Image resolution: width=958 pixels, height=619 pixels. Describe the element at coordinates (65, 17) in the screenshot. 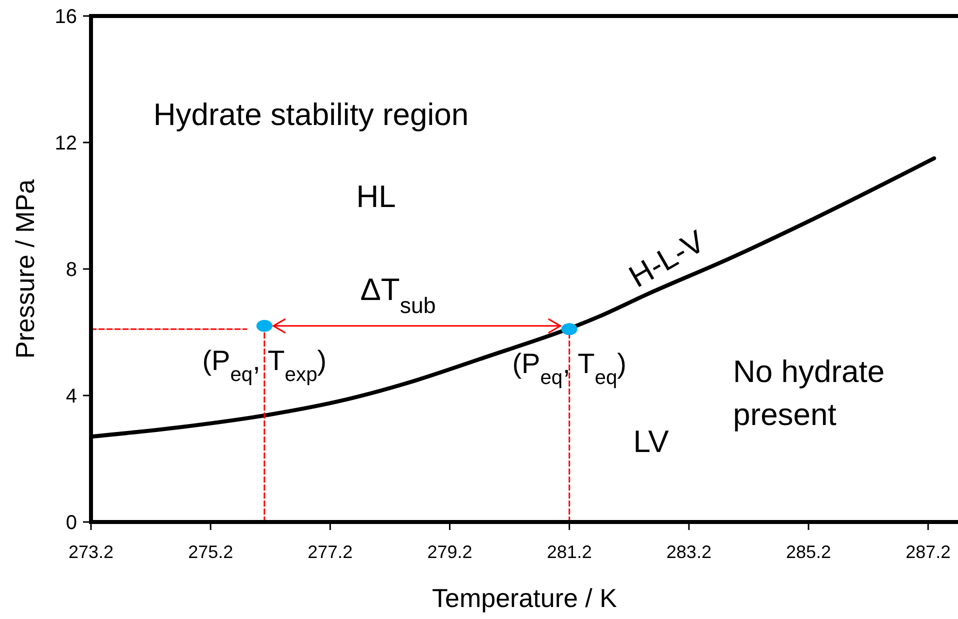

I see `y-tick-label: 16` at that location.